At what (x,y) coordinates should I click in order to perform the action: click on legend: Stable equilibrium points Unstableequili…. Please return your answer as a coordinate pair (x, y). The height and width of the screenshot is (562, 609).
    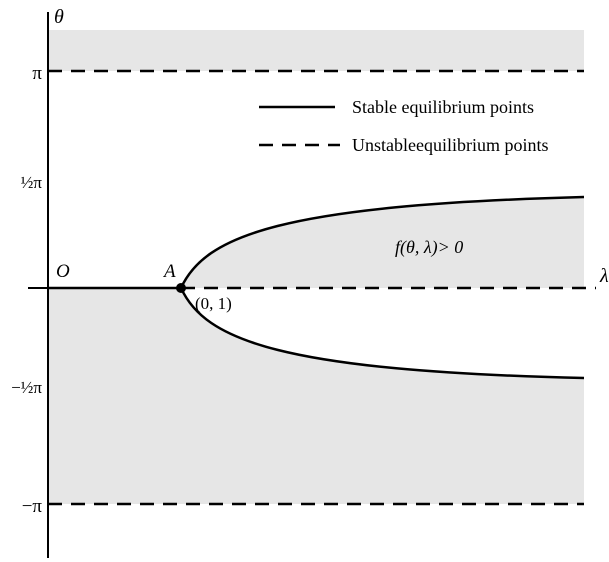
    Looking at the image, I should click on (403, 126).